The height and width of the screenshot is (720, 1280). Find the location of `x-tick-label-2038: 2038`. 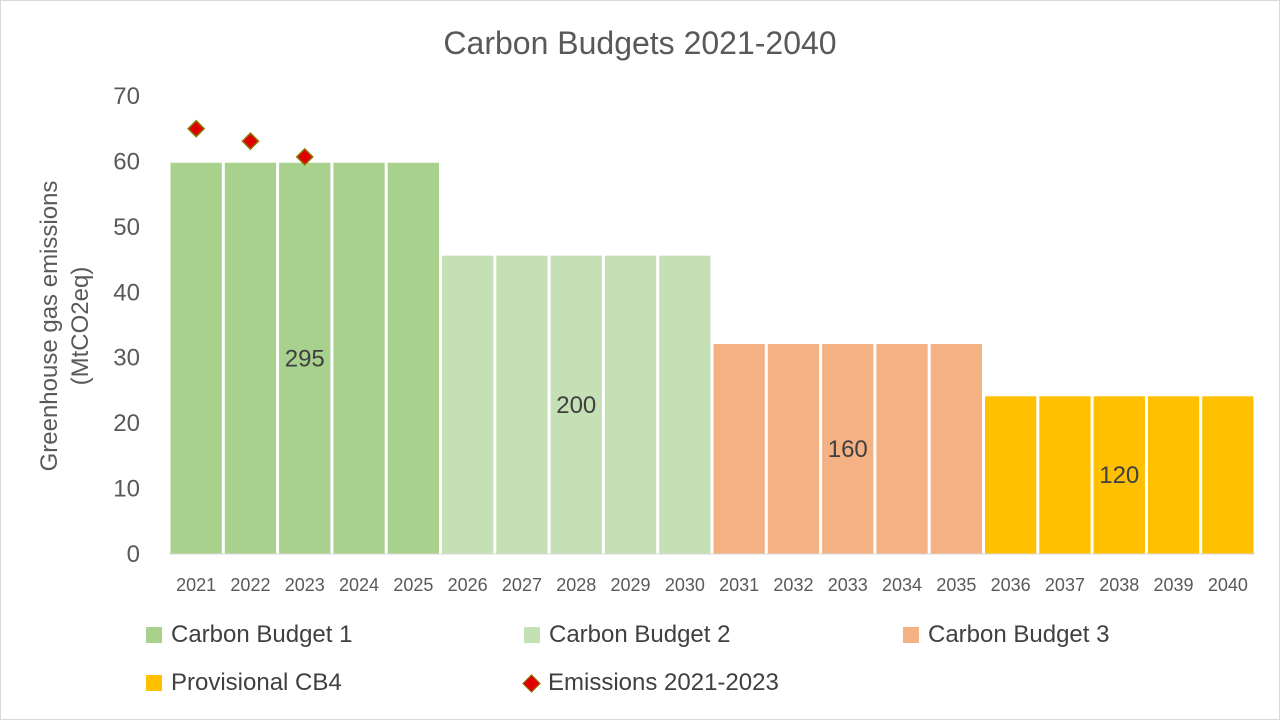

x-tick-label-2038: 2038 is located at coordinates (1119, 585).